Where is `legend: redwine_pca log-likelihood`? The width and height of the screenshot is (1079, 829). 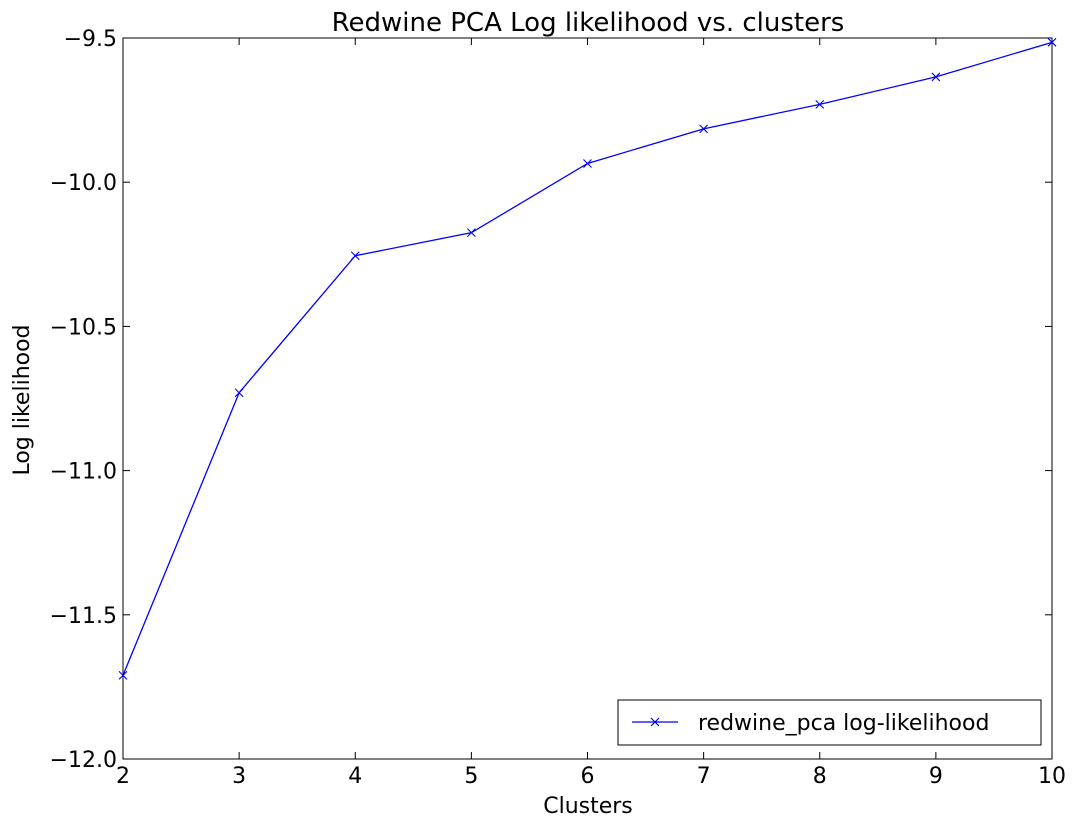
legend: redwine_pca log-likelihood is located at coordinates (829, 722).